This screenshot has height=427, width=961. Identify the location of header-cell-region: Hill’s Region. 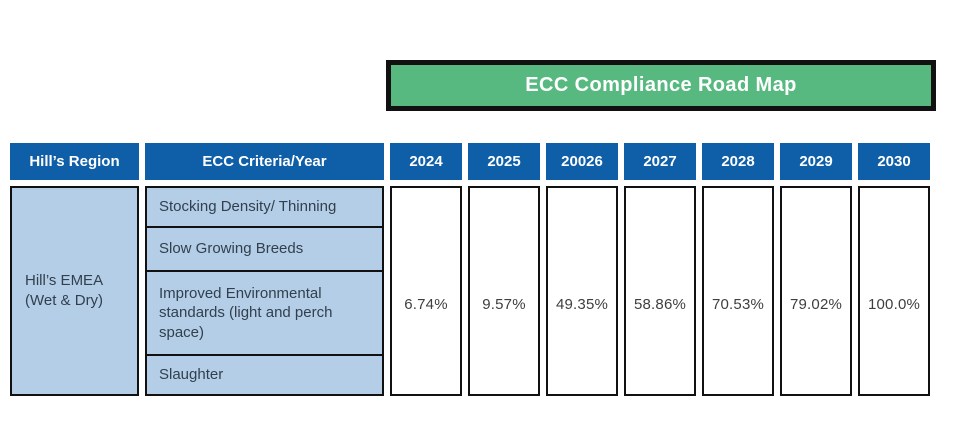
(74, 161).